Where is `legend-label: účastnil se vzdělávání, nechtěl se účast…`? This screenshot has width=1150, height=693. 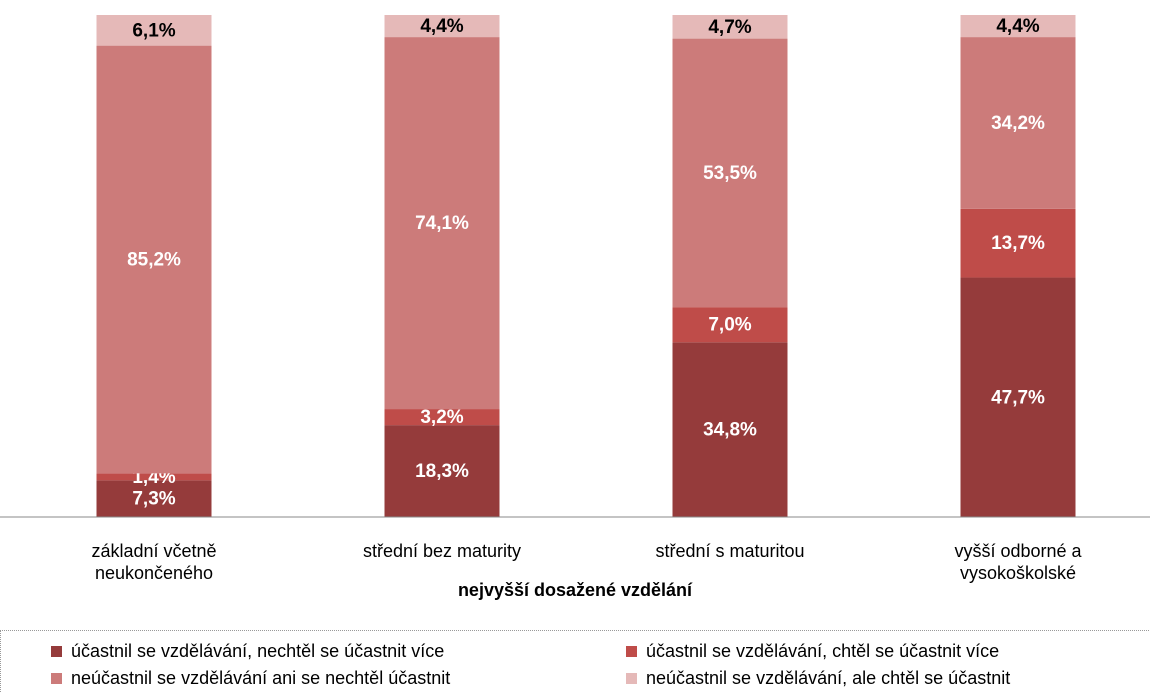 legend-label: účastnil se vzdělávání, nechtěl se účast… is located at coordinates (258, 651).